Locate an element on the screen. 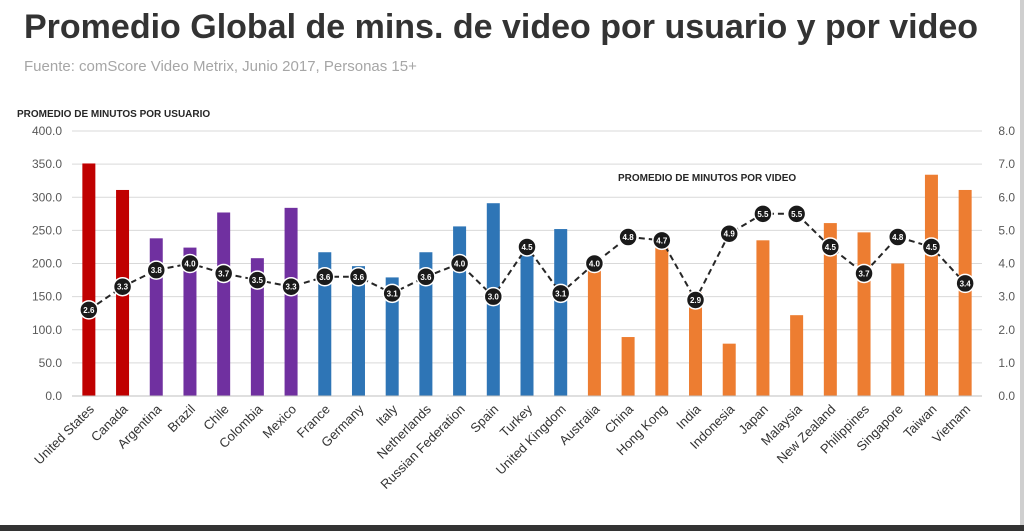 The height and width of the screenshot is (531, 1024). data-label: 3.5 is located at coordinates (258, 280).